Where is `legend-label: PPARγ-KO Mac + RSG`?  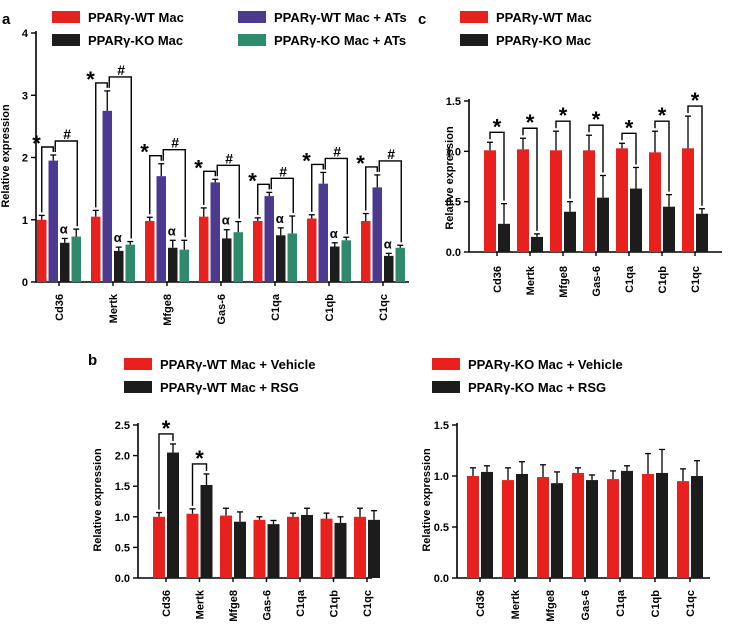 legend-label: PPARγ-KO Mac + RSG is located at coordinates (537, 387).